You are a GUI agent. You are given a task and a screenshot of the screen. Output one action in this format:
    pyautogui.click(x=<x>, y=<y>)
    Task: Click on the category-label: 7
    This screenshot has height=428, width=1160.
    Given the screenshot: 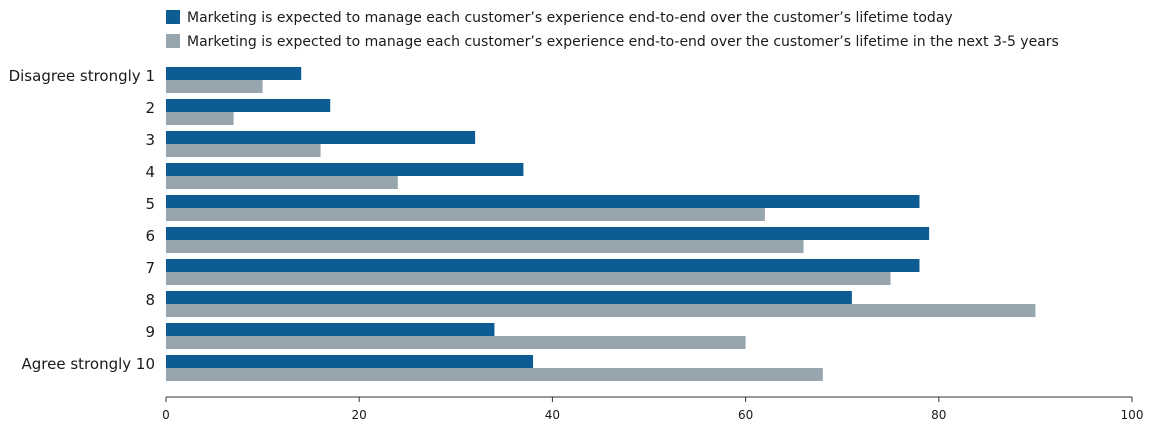 What is the action you would take?
    pyautogui.click(x=150, y=268)
    